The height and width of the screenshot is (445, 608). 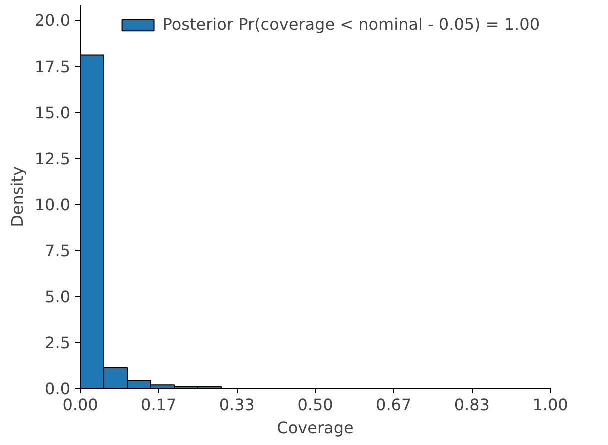 What do you see at coordinates (80, 405) in the screenshot?
I see `x-tick-label: 0.00` at bounding box center [80, 405].